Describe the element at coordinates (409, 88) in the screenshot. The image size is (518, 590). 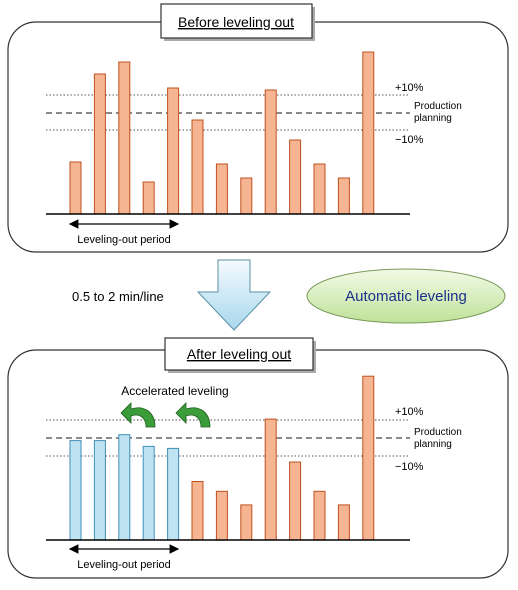
I see `before-plus-label: +10%` at that location.